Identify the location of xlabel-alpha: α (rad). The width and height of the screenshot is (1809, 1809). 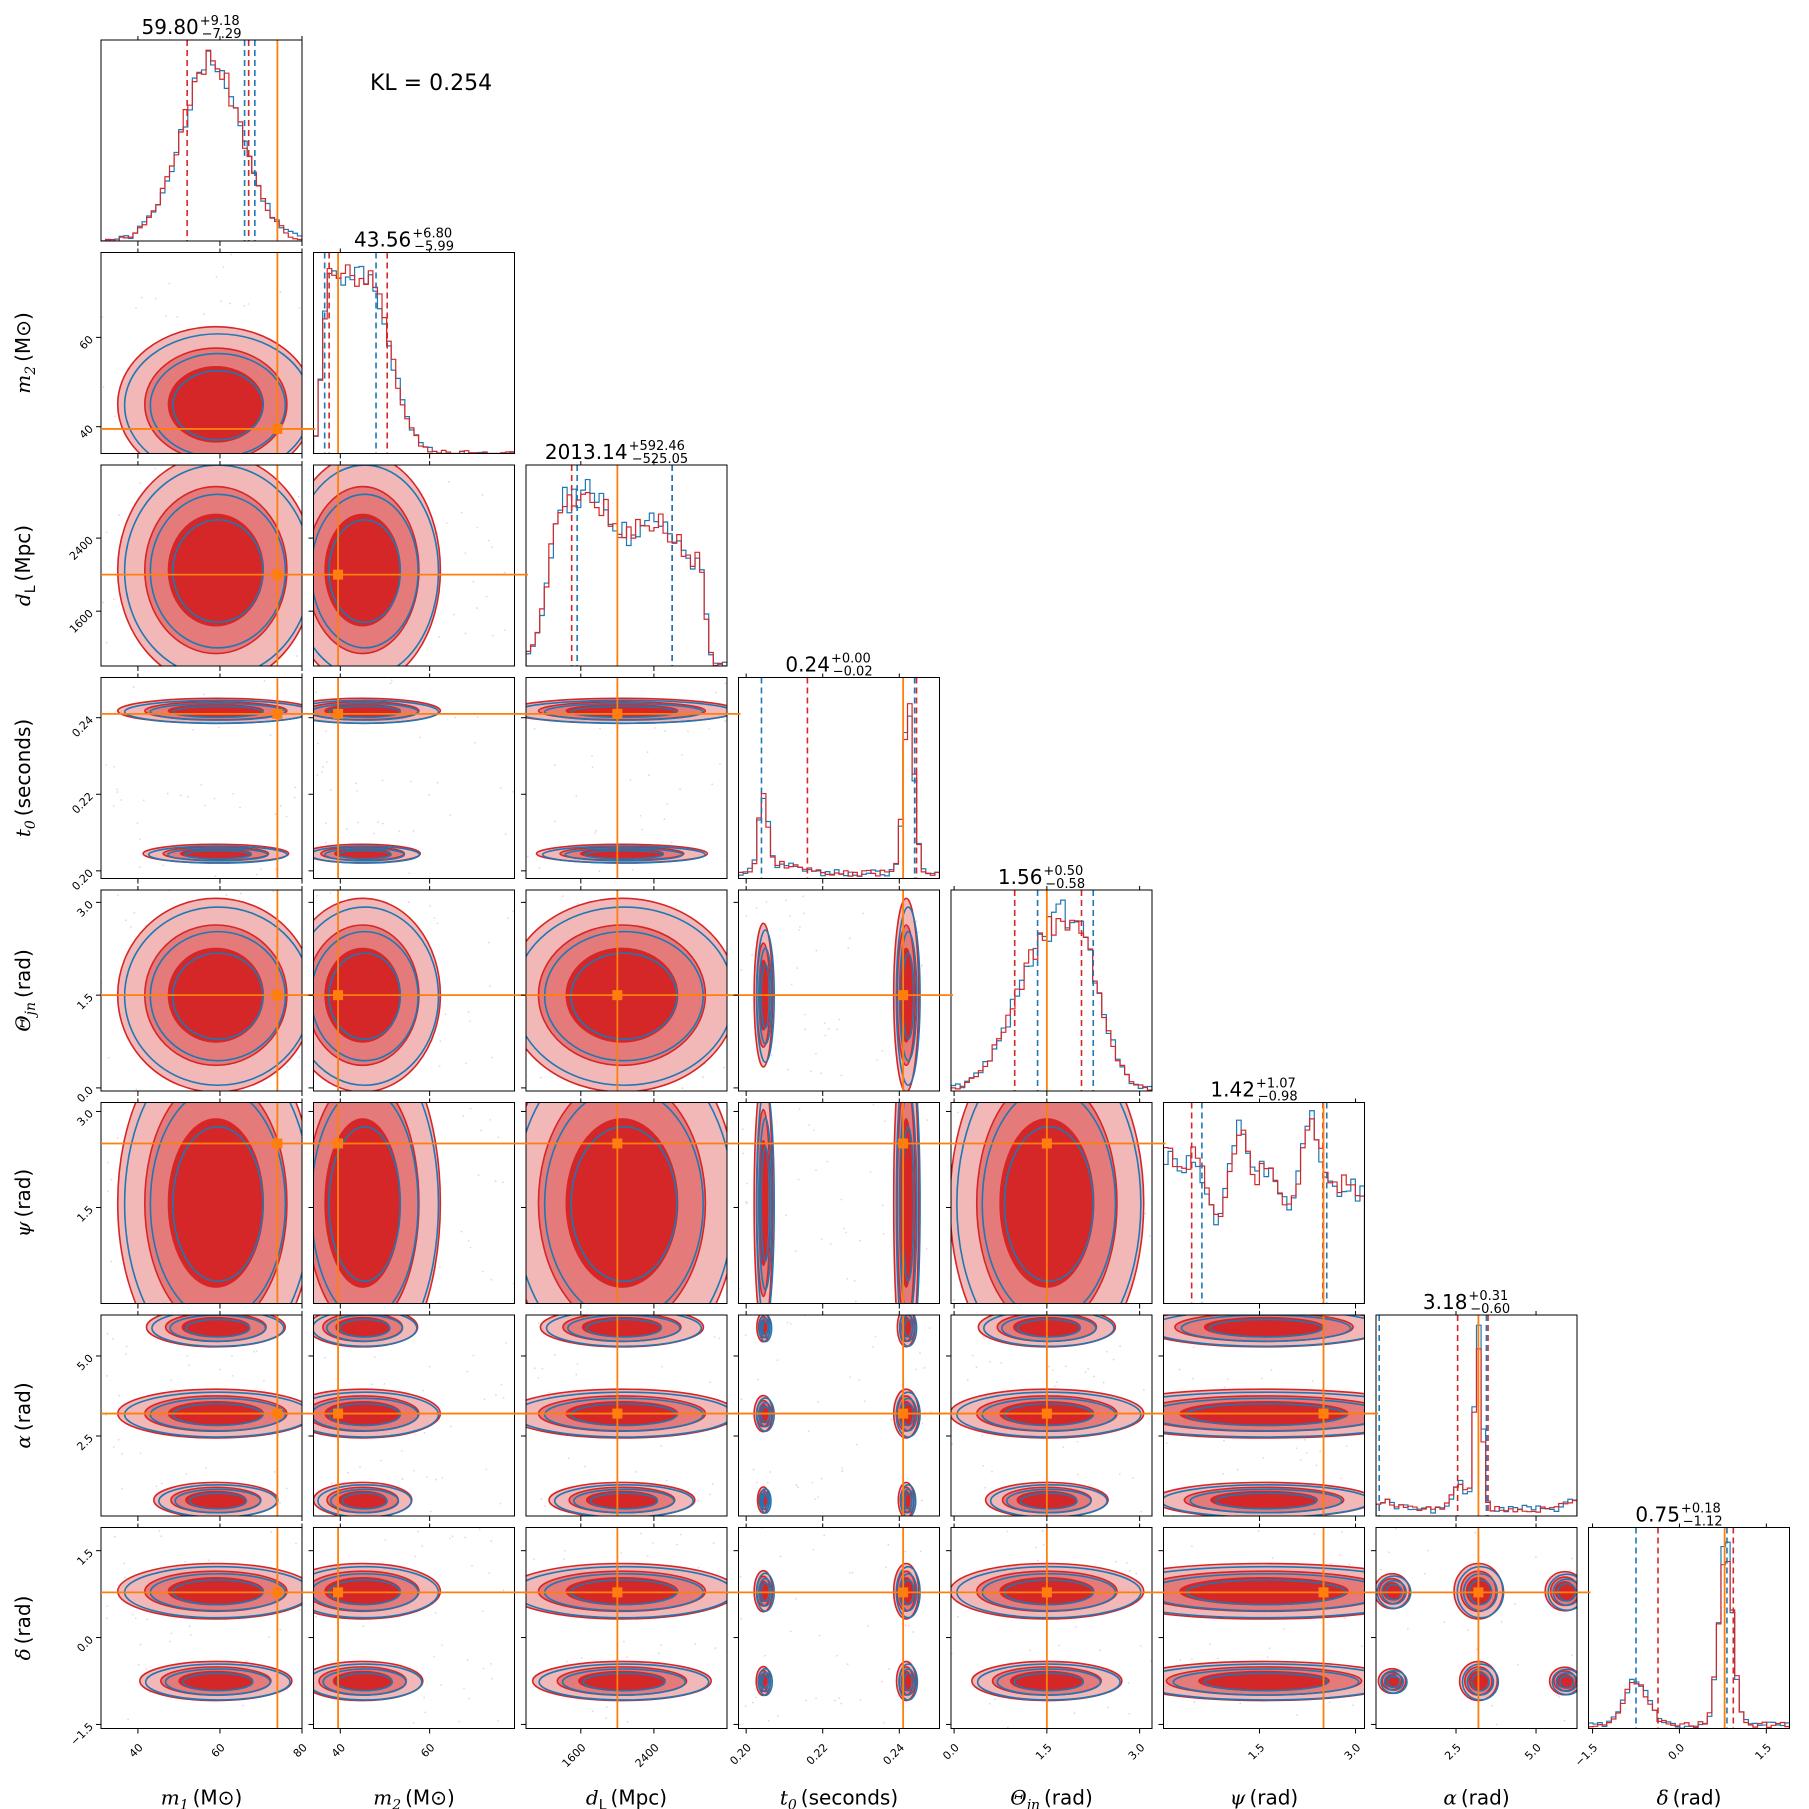
(1476, 1797).